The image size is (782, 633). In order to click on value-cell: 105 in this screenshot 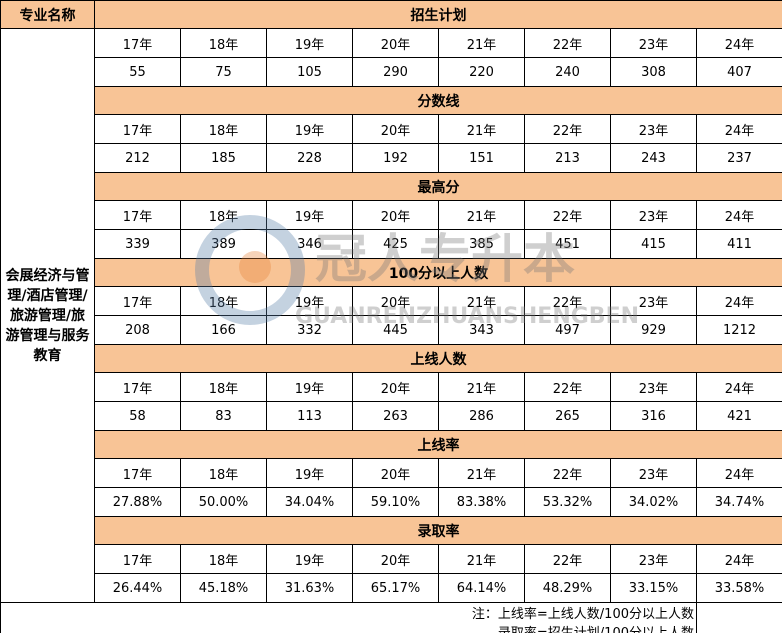, I will do `click(309, 72)`.